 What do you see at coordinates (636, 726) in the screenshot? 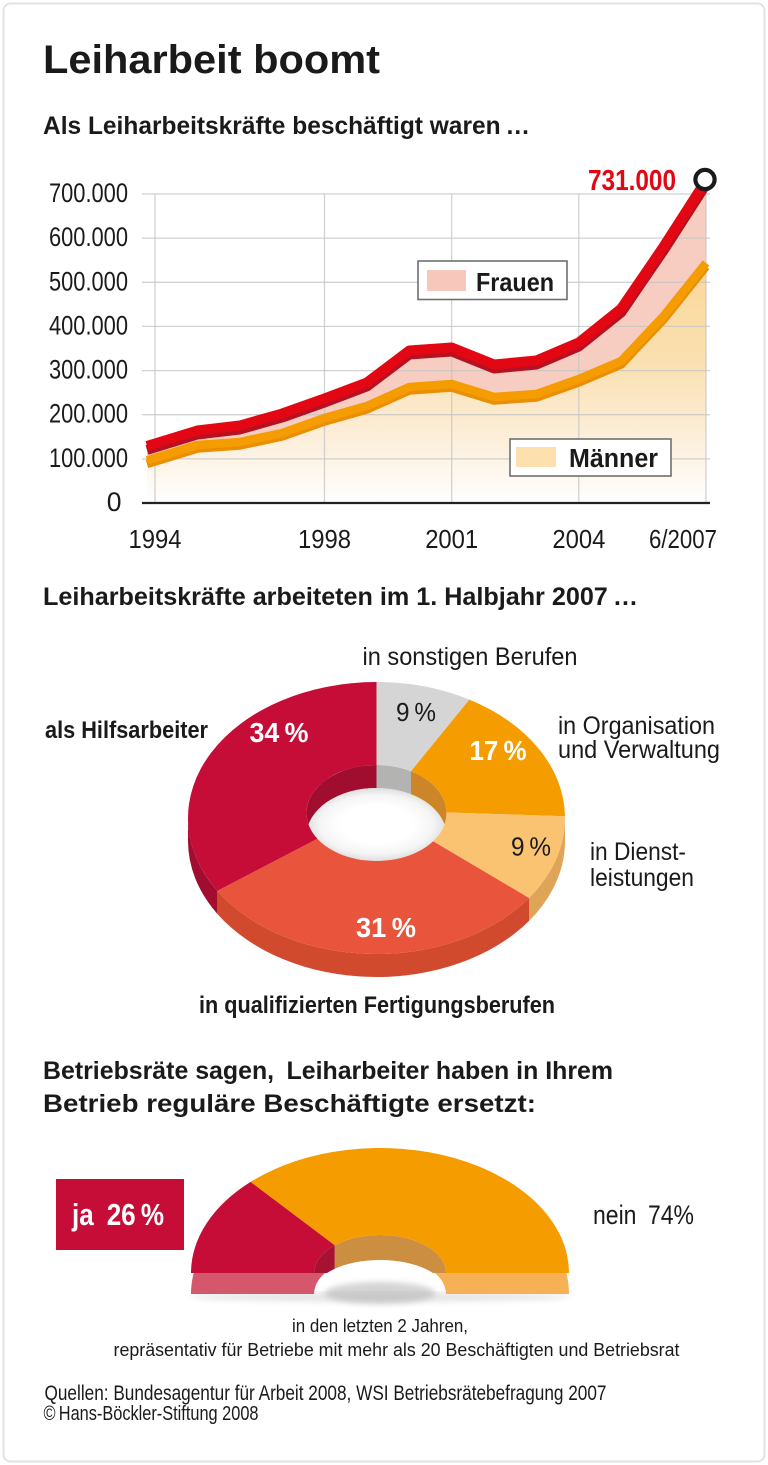
I see `svg-text: in Organisation` at bounding box center [636, 726].